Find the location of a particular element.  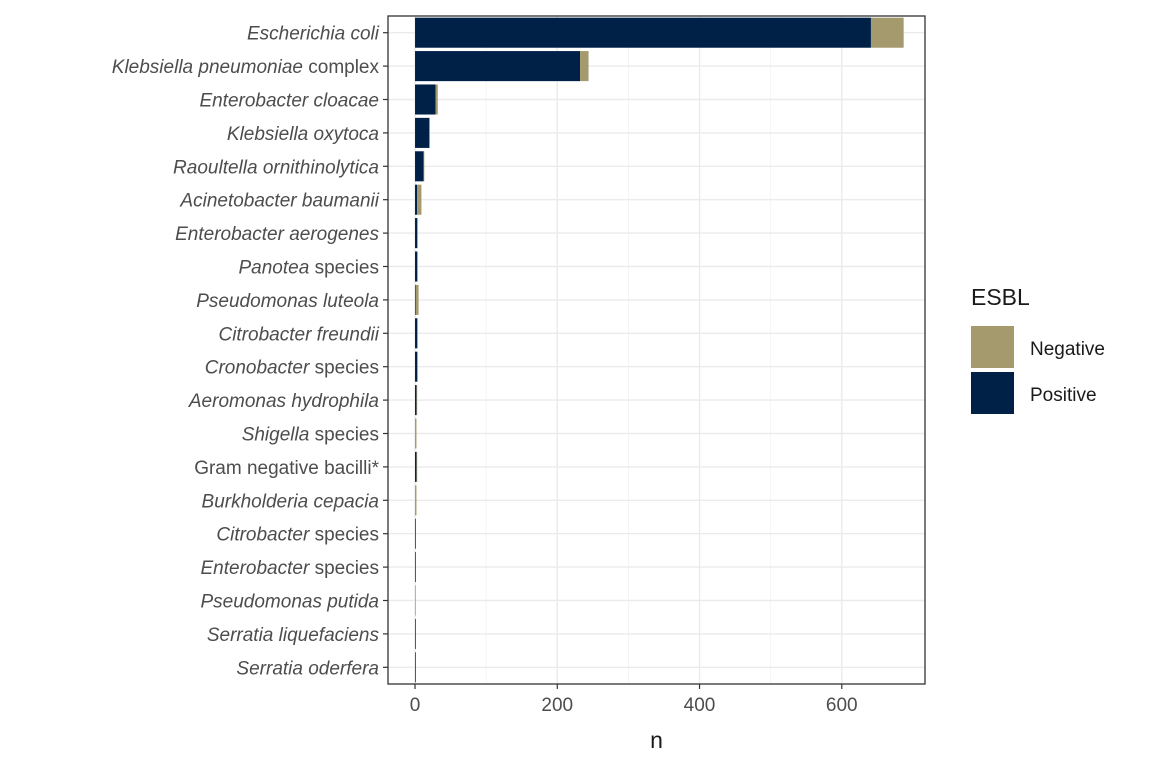

category-label: Enterobacter aerogenes is located at coordinates (277, 234).